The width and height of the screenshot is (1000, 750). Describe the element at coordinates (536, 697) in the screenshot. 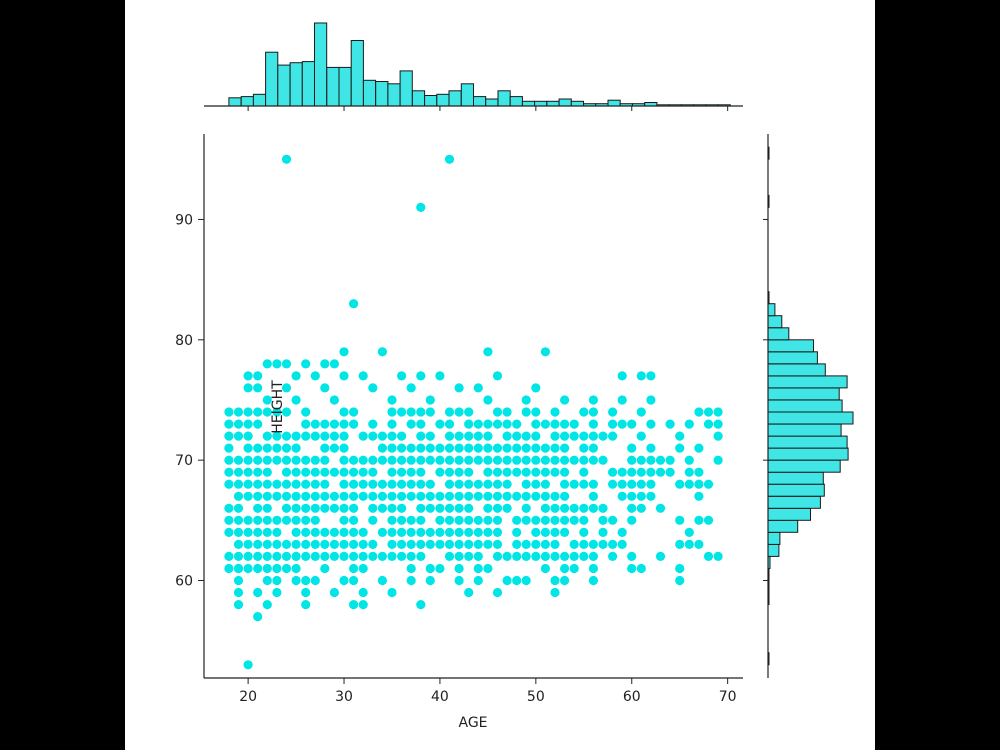

I see `x-tick-label: 50` at that location.